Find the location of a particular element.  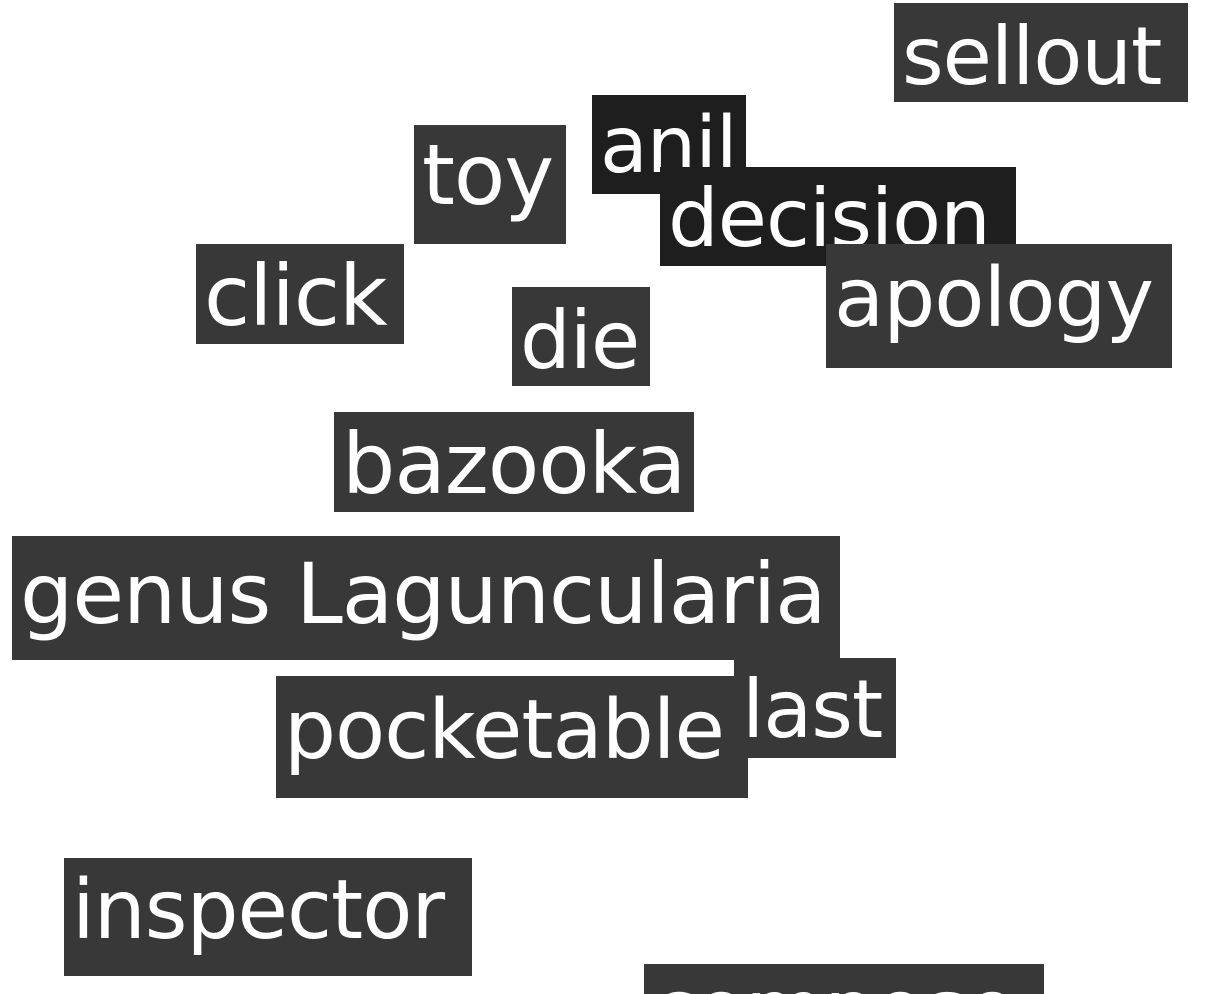

word-die: die is located at coordinates (581, 336).